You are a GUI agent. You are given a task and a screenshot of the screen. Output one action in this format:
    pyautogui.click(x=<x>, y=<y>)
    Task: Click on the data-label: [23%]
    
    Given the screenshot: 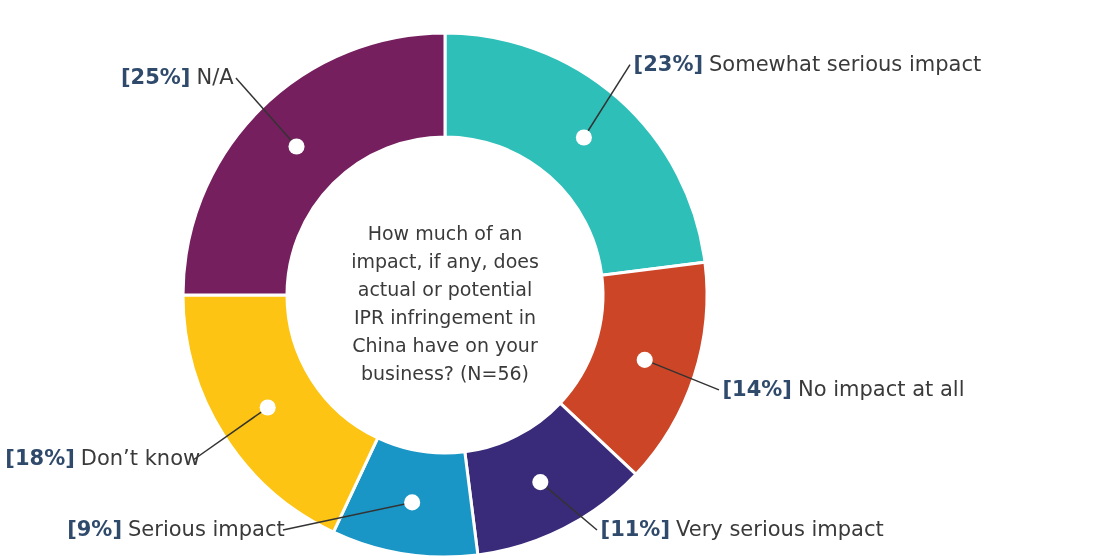 What is the action you would take?
    pyautogui.click(x=668, y=63)
    